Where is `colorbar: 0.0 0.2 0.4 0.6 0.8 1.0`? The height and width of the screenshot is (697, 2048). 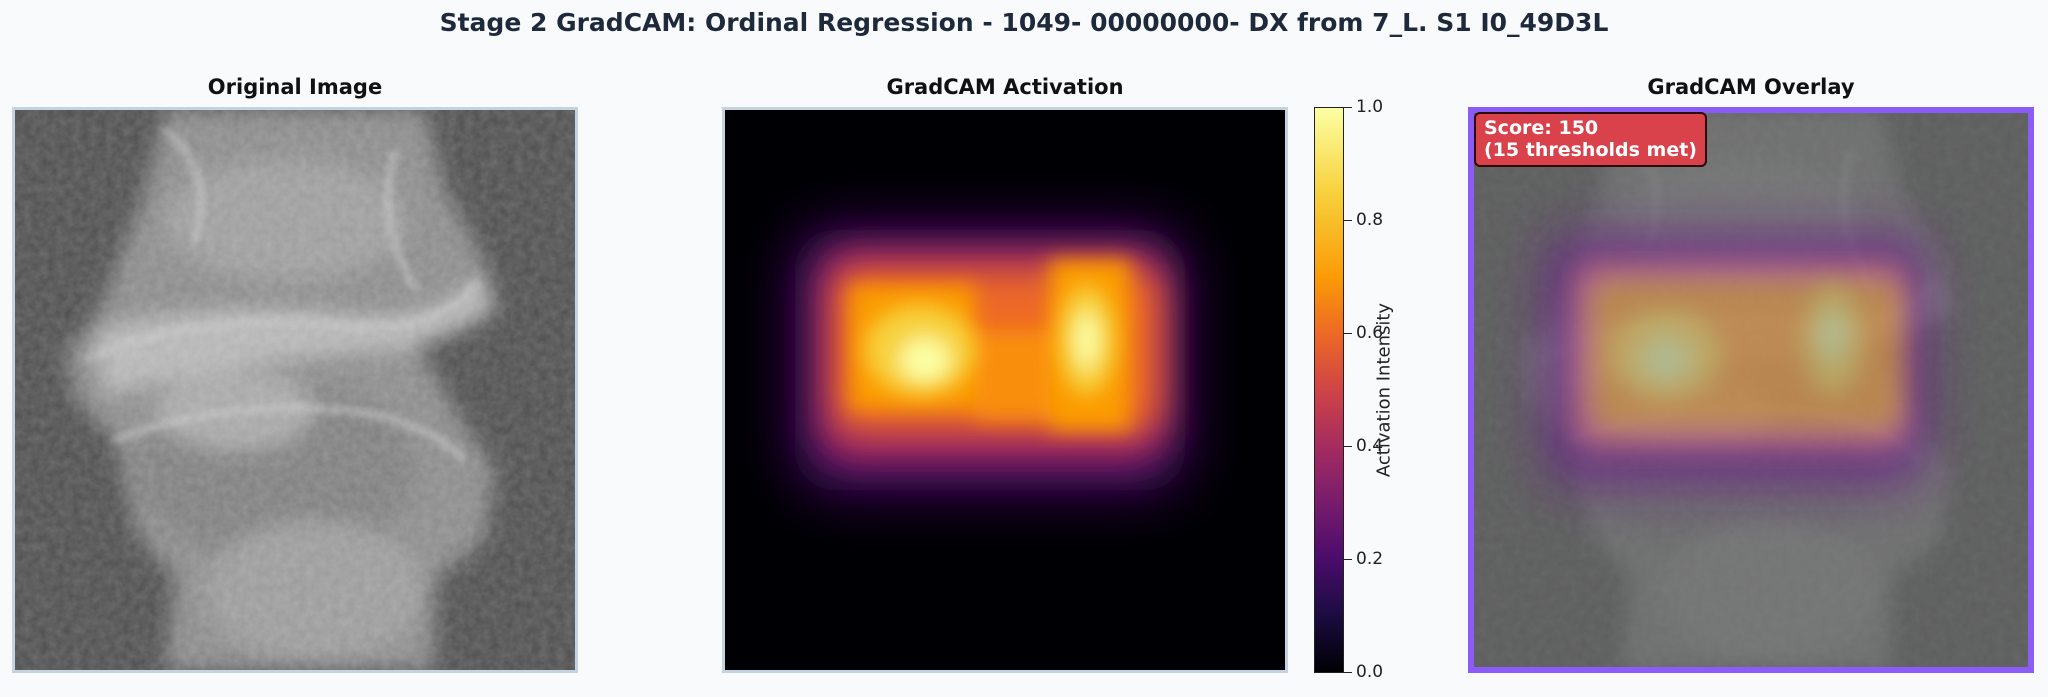 colorbar: 0.0 0.2 0.4 0.6 0.8 1.0 is located at coordinates (1348, 390).